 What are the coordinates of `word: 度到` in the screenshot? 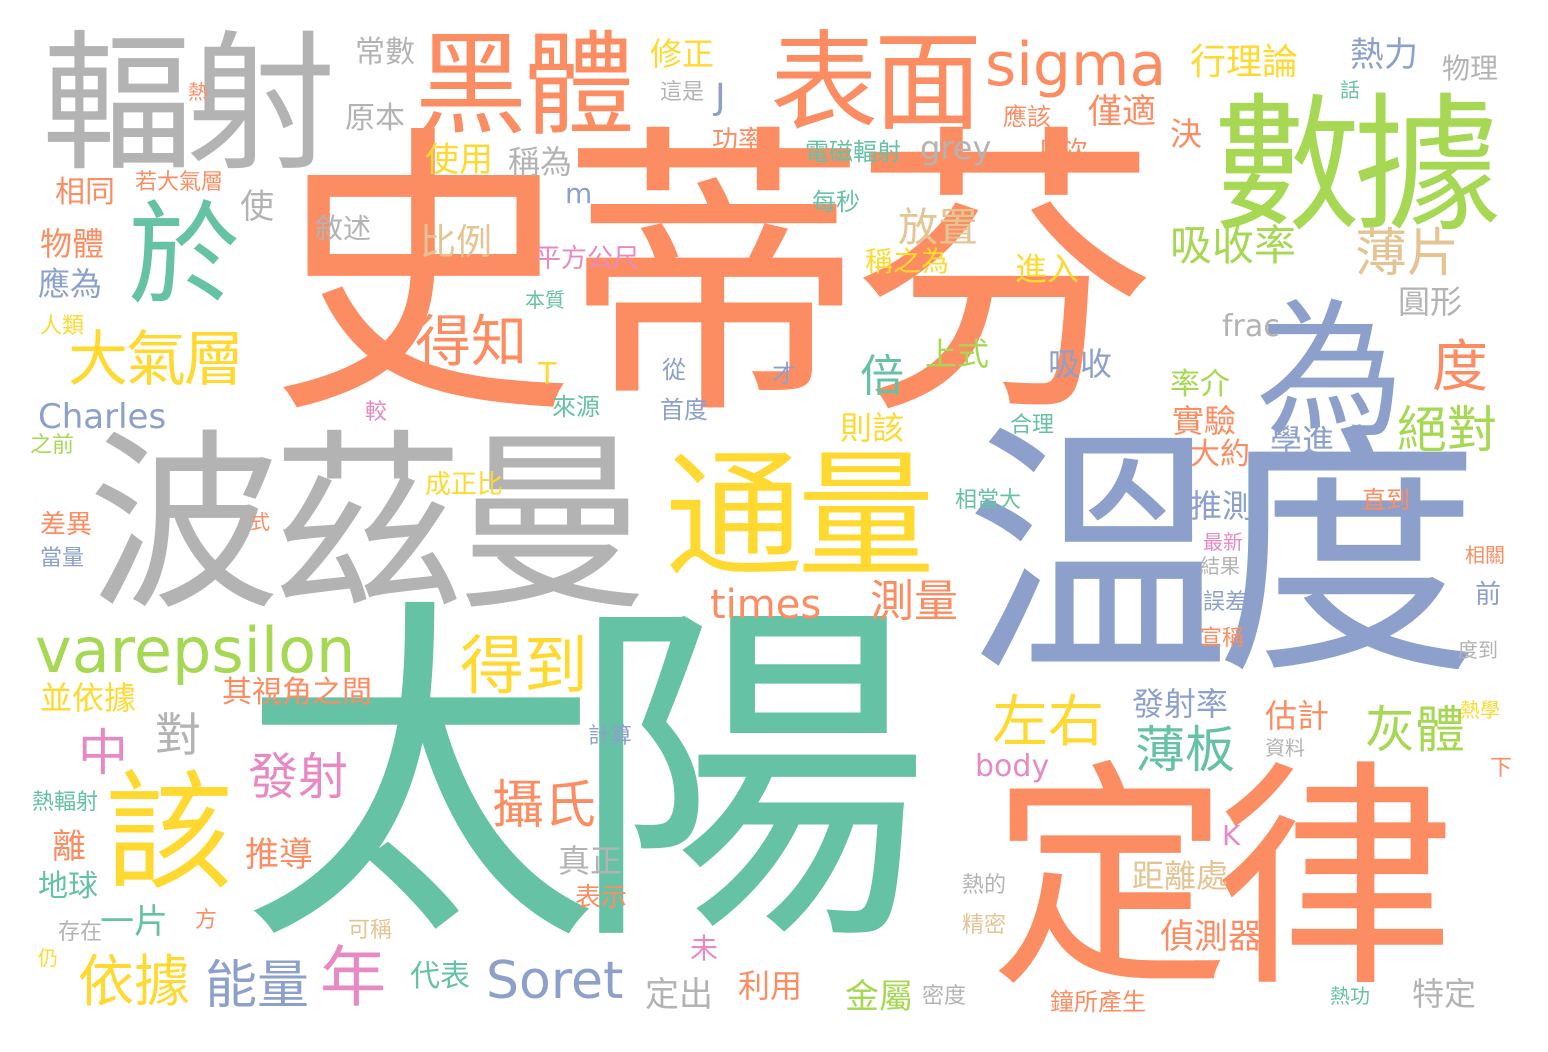 It's located at (1478, 650).